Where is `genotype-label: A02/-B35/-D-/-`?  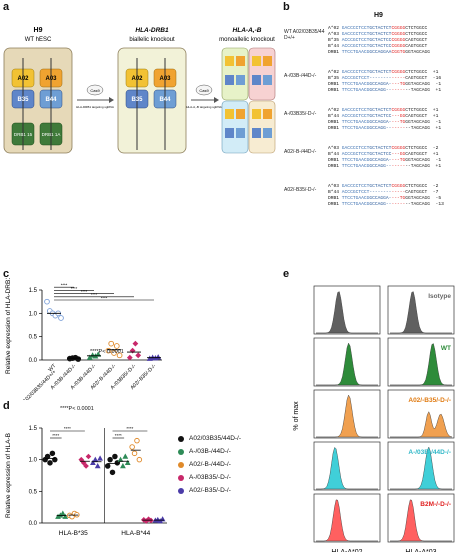 genotype-label: A02/-B35/-D-/- is located at coordinates (300, 190).